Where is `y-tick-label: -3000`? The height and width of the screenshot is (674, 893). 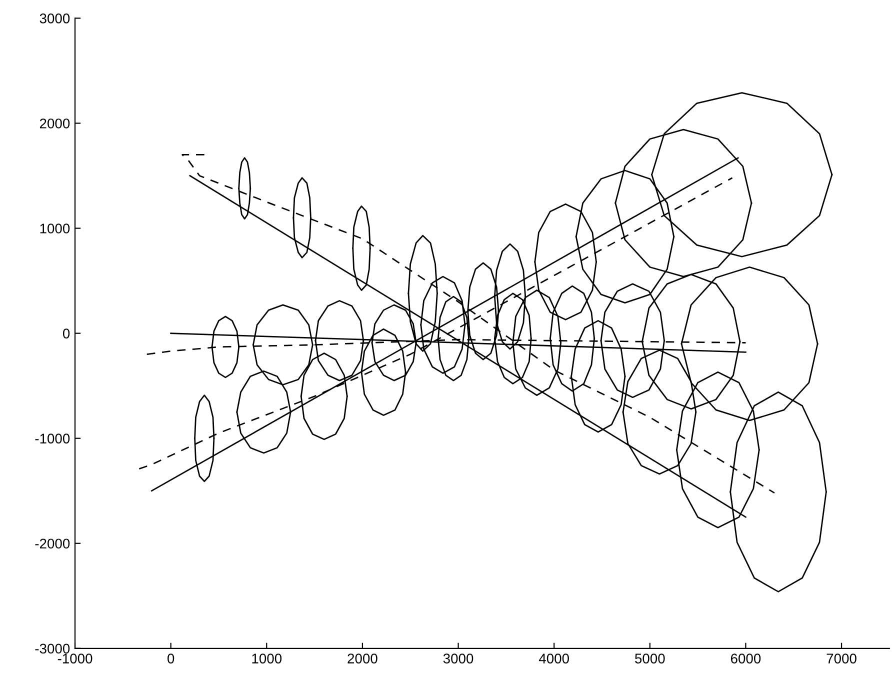
y-tick-label: -3000 is located at coordinates (52, 649).